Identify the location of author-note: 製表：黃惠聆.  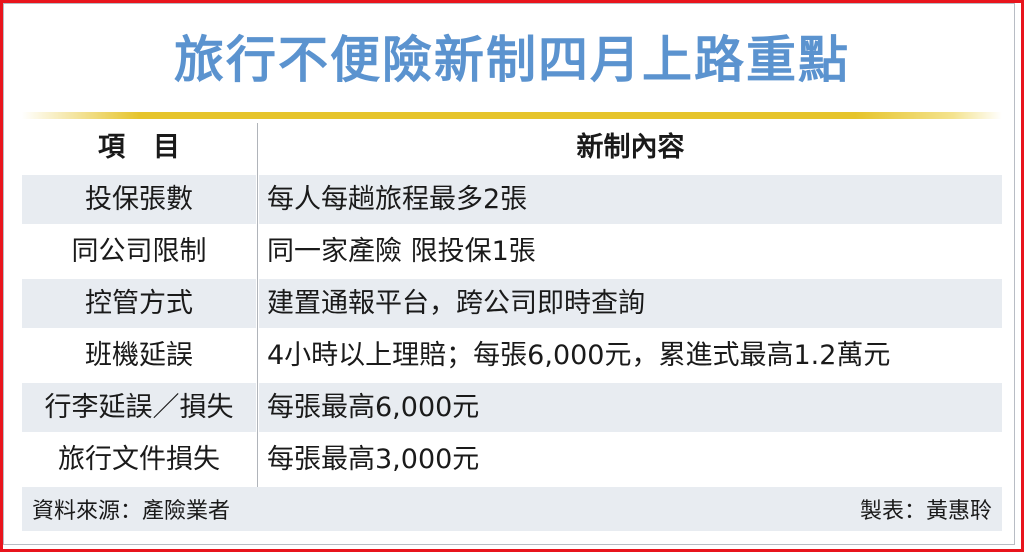
(925, 511).